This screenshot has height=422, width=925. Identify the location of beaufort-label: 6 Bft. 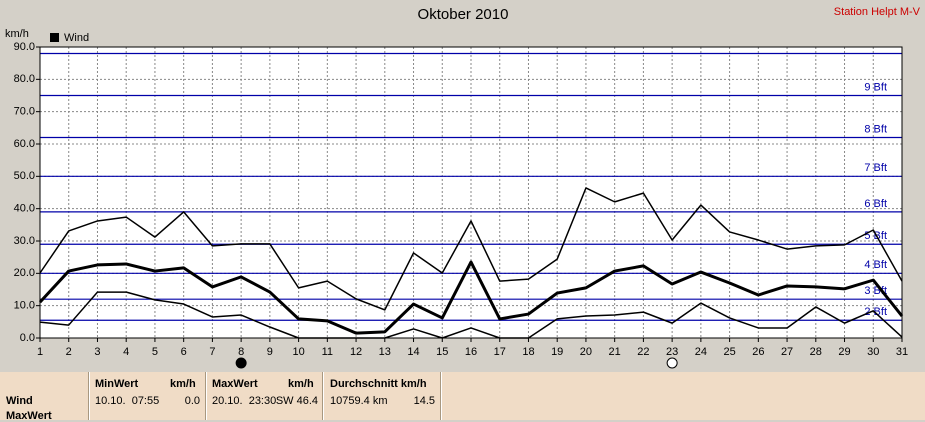
(875, 204).